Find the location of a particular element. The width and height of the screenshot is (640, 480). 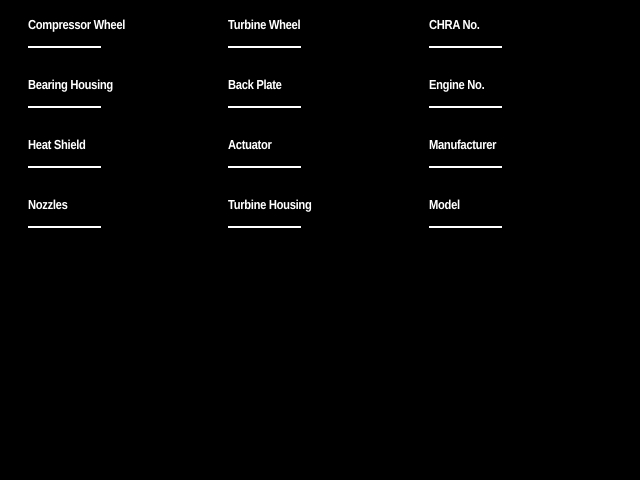

field-engine-no: Engine No. is located at coordinates (519, 93).